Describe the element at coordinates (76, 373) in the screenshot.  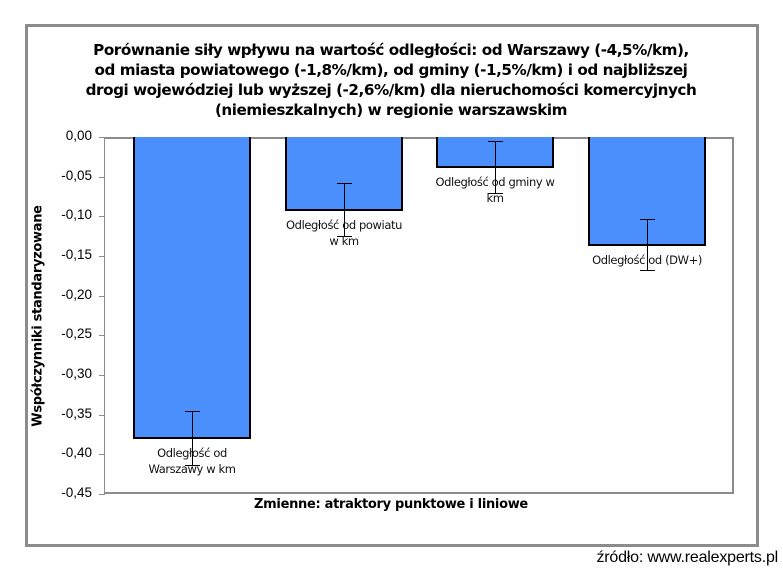
I see `y-tick-label: -0,30` at that location.